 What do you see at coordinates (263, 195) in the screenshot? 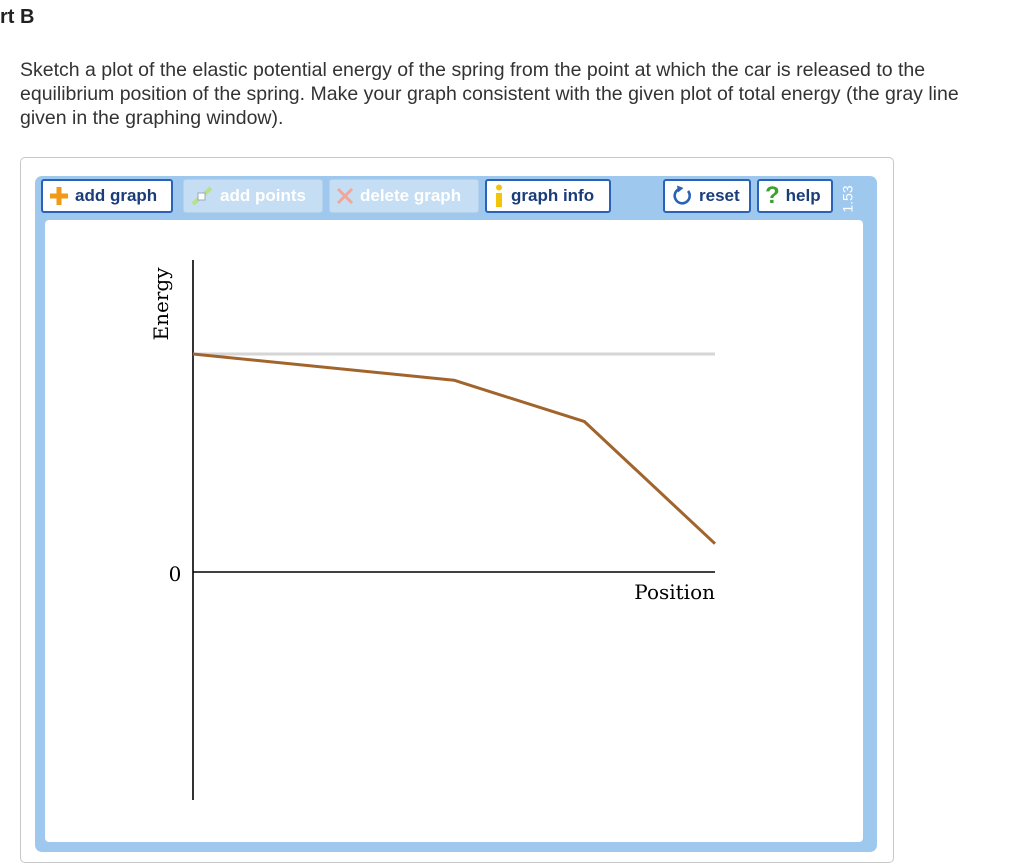
I see `add-points-label: add points` at bounding box center [263, 195].